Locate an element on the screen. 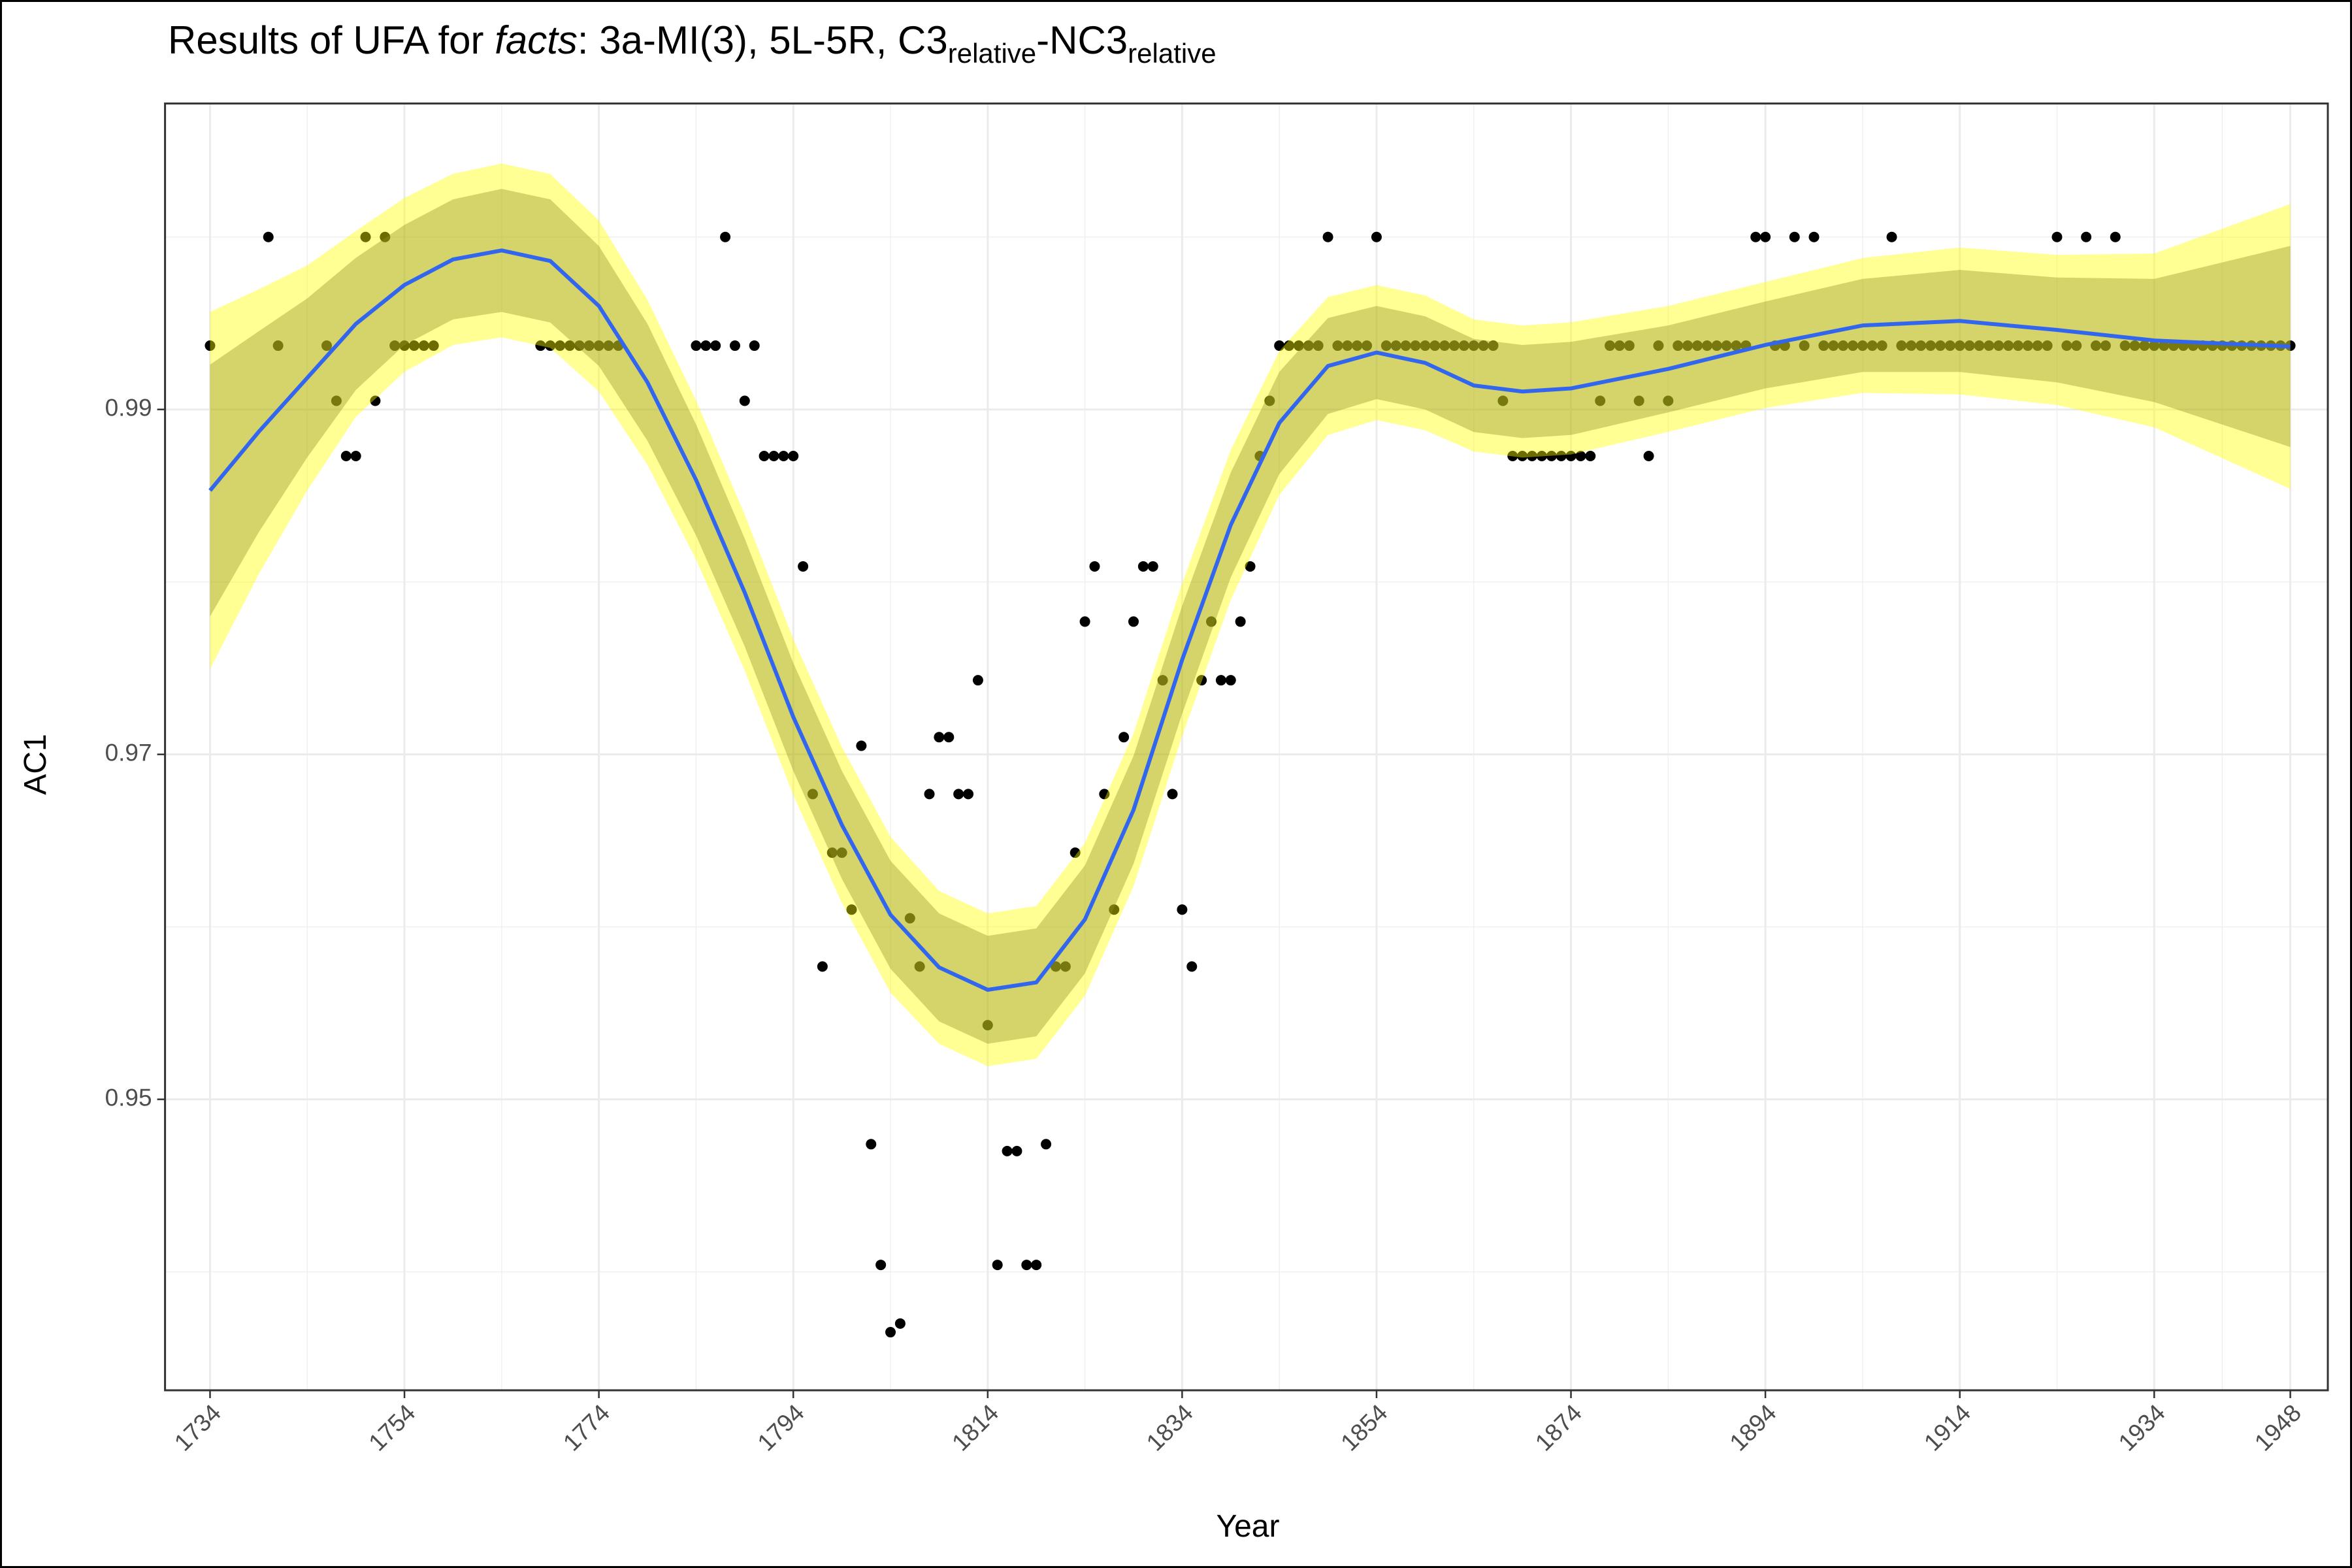  title-part: Results of UFA for is located at coordinates (331, 40).